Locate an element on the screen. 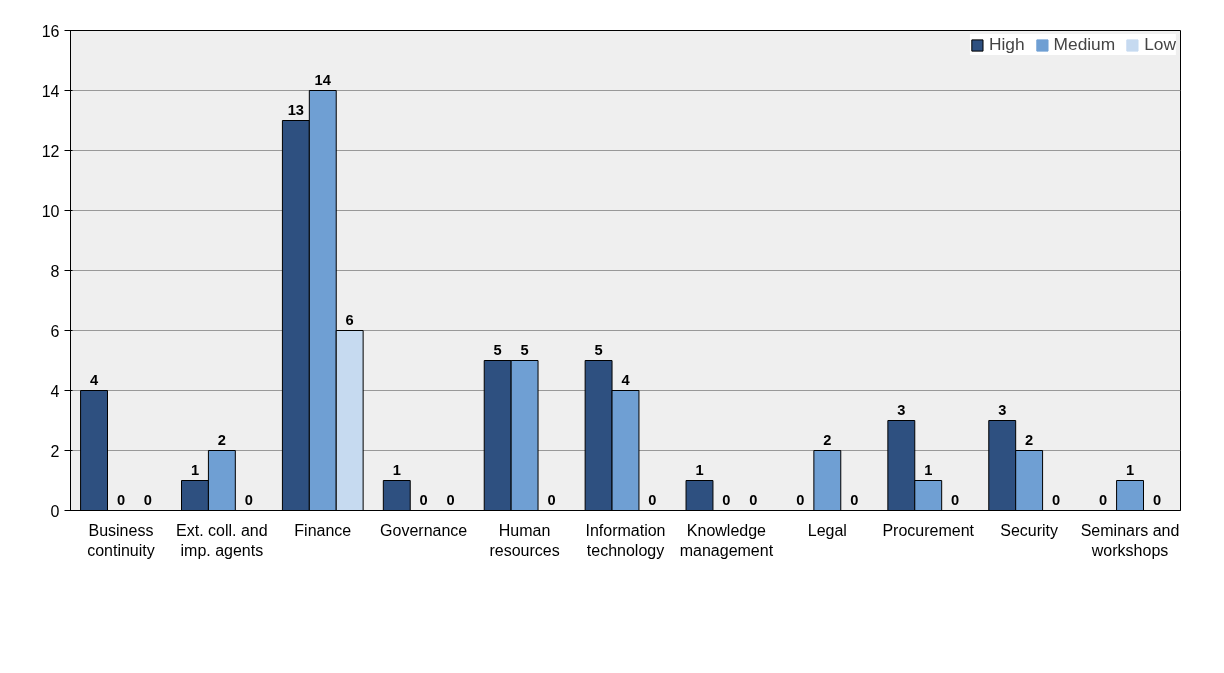 This screenshot has height=673, width=1224. x-tick-label: Security is located at coordinates (1029, 530).